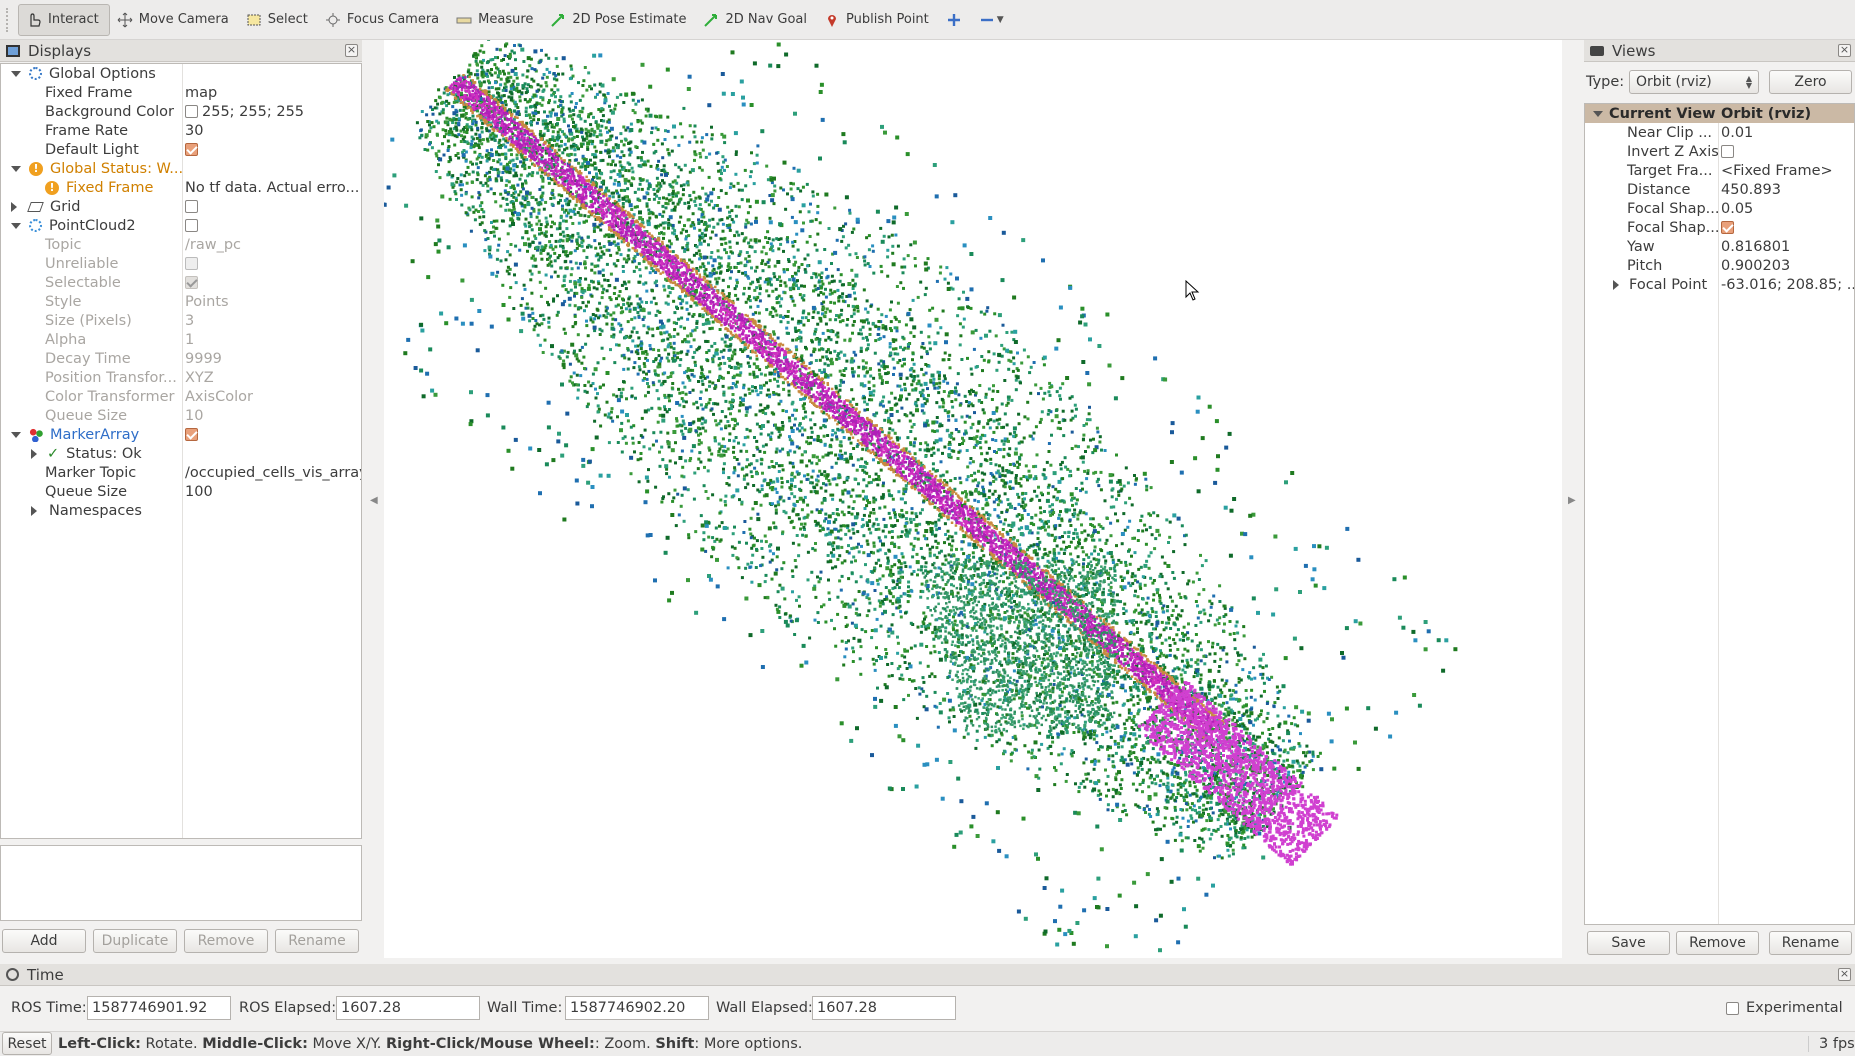  I want to click on left-splitter-handle: ◀, so click(374, 500).